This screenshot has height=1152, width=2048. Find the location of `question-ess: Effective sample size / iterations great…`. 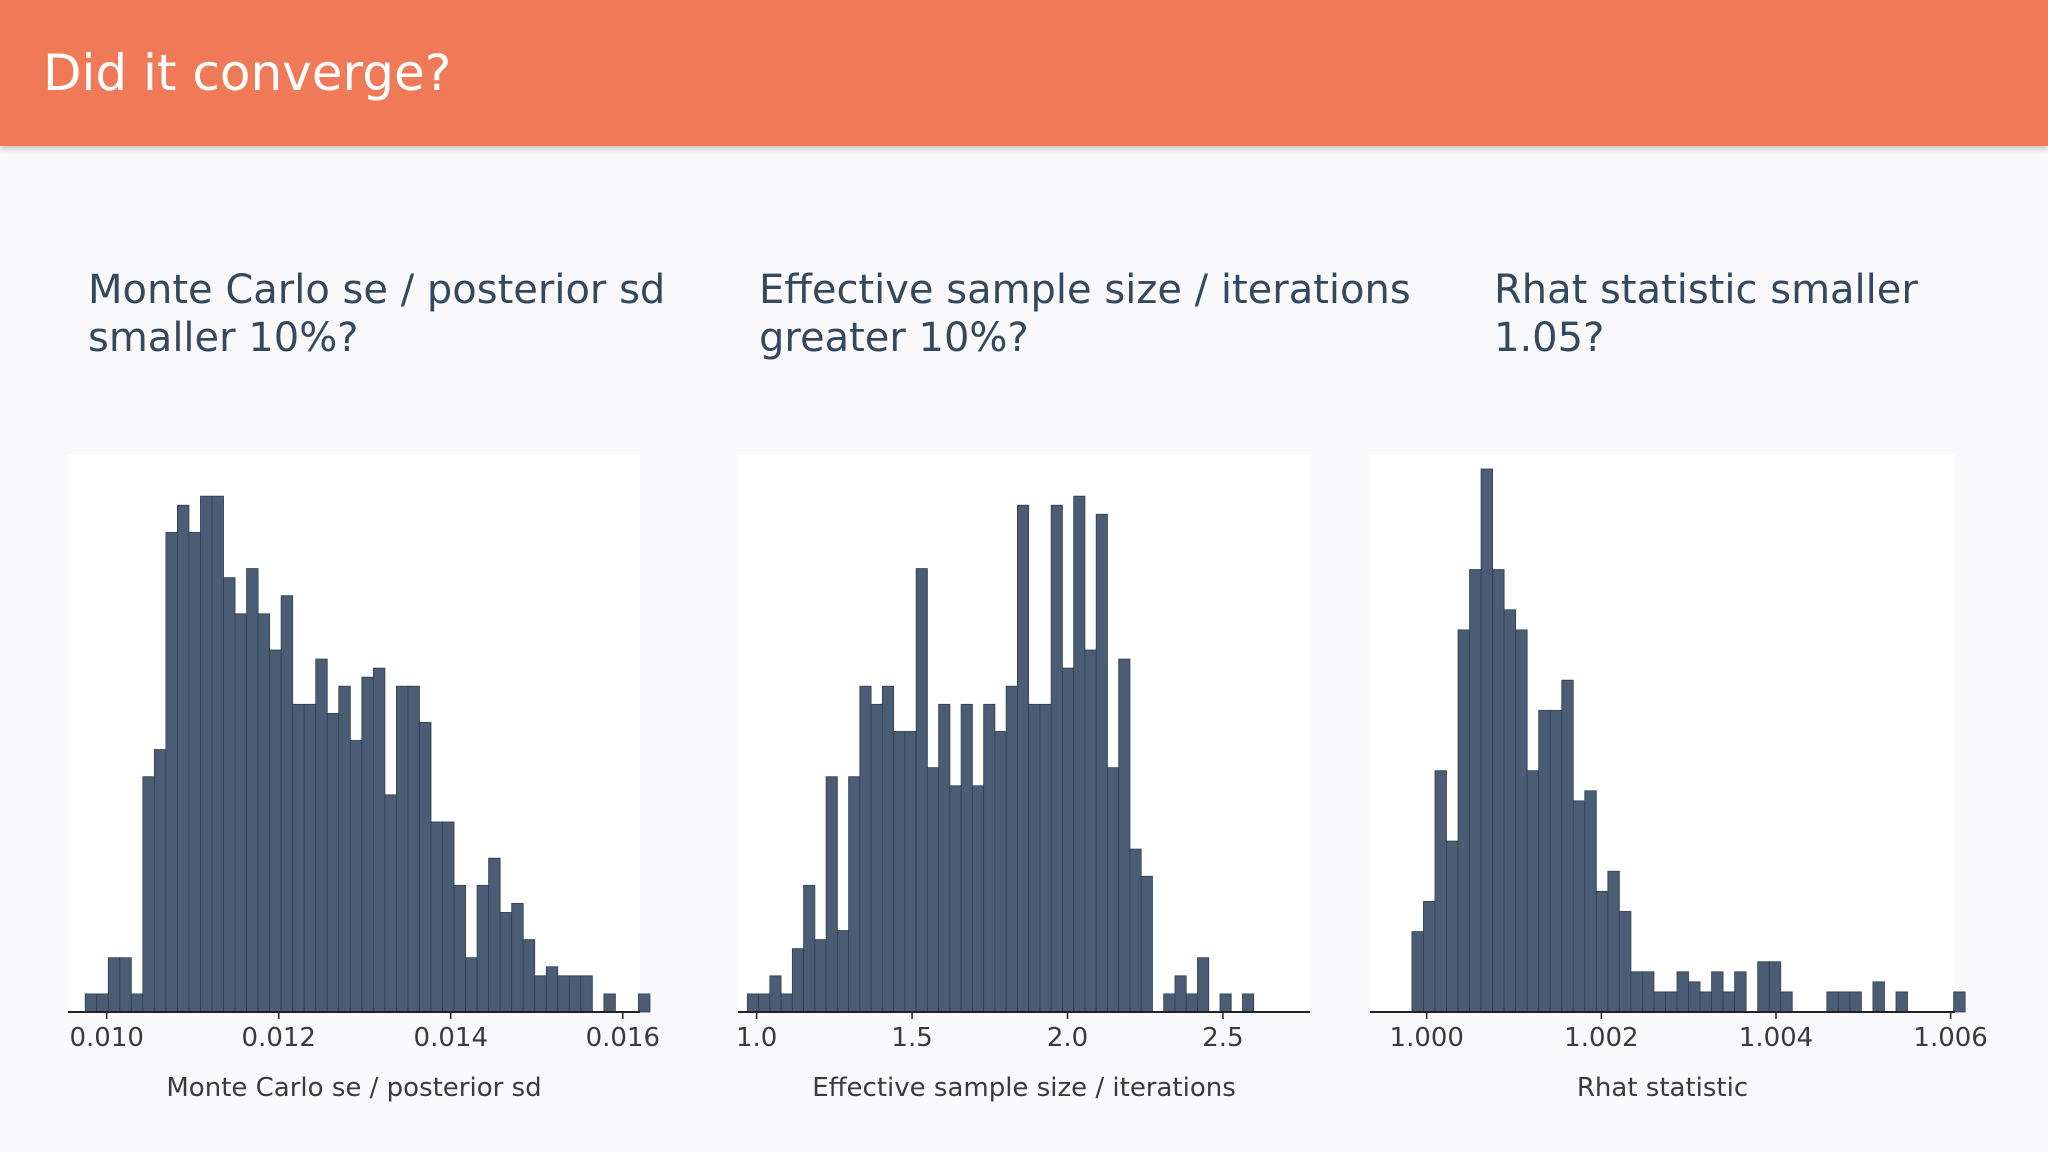

question-ess: Effective sample size / iterations great… is located at coordinates (1085, 314).